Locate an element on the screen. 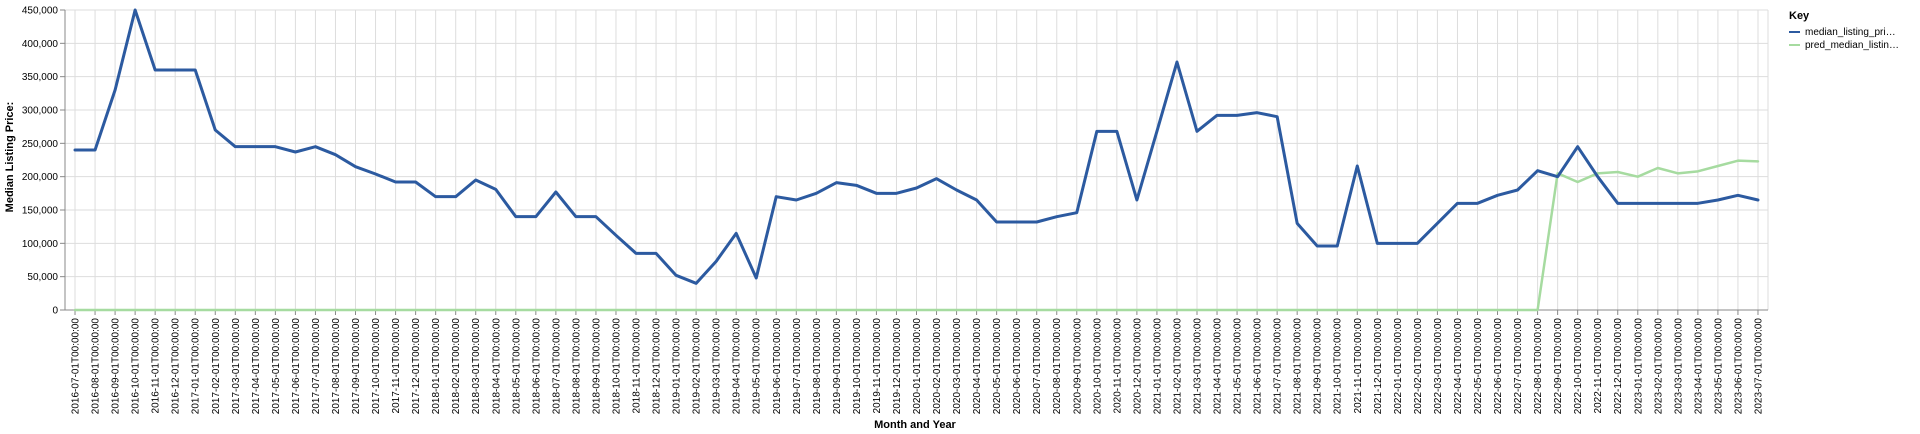 This screenshot has width=1920, height=434. x-tick-label: 2019-04-01T00:00:00 is located at coordinates (737, 366).